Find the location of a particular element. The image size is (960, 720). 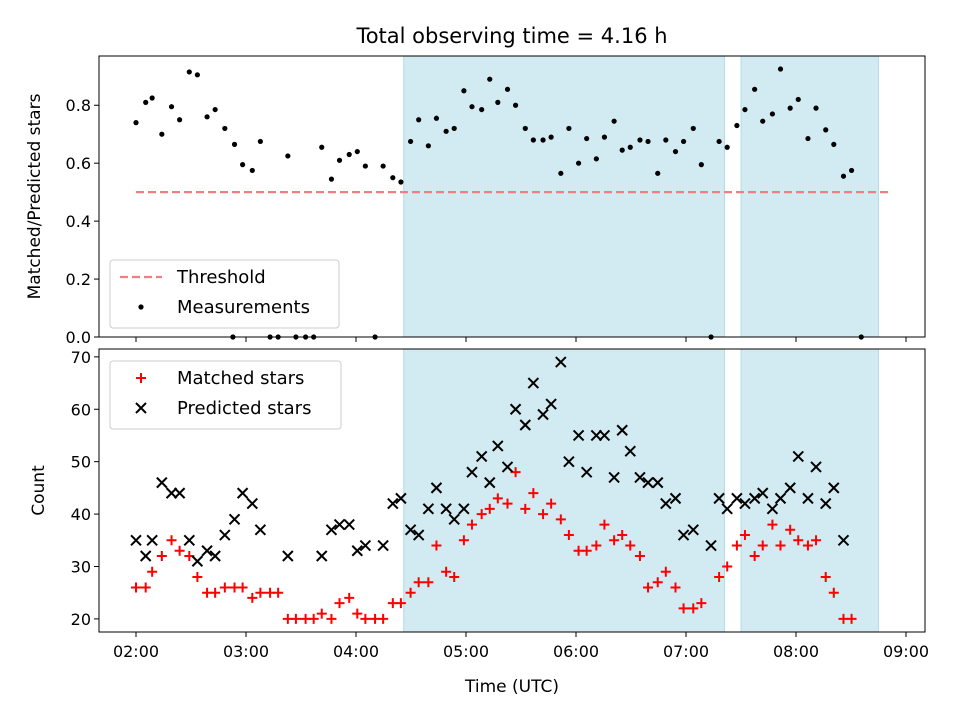

legend-matched-swatch is located at coordinates (141, 378).